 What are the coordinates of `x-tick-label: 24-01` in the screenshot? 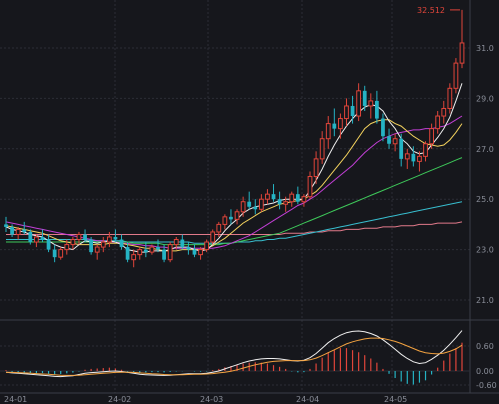 It's located at (15, 399).